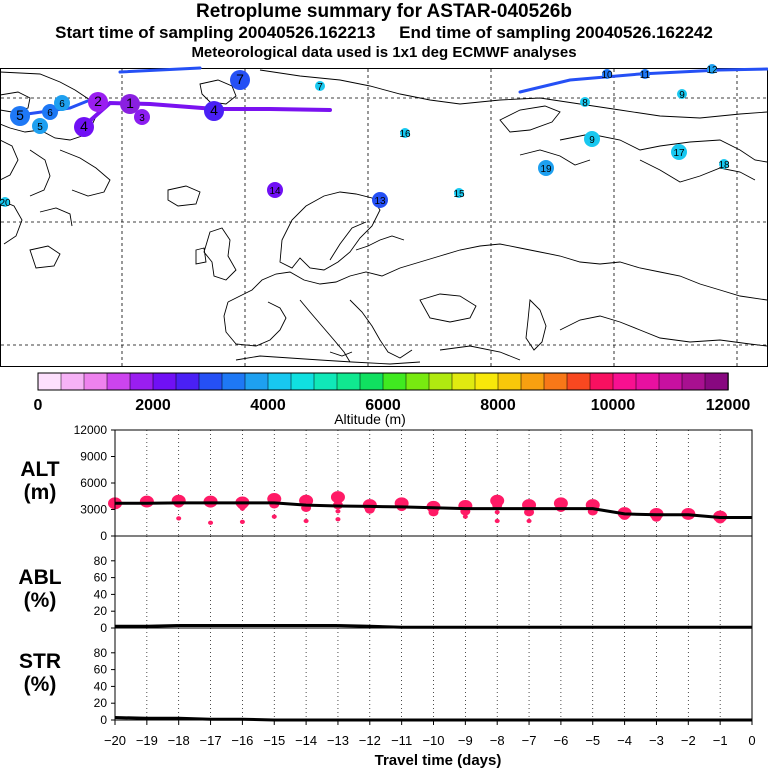 Image resolution: width=768 pixels, height=768 pixels. I want to click on plume-point: 4, so click(214, 111).